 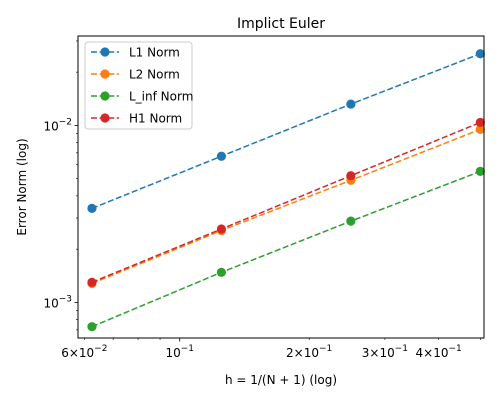 I want to click on legend-label: L_inf Norm, so click(x=161, y=97).